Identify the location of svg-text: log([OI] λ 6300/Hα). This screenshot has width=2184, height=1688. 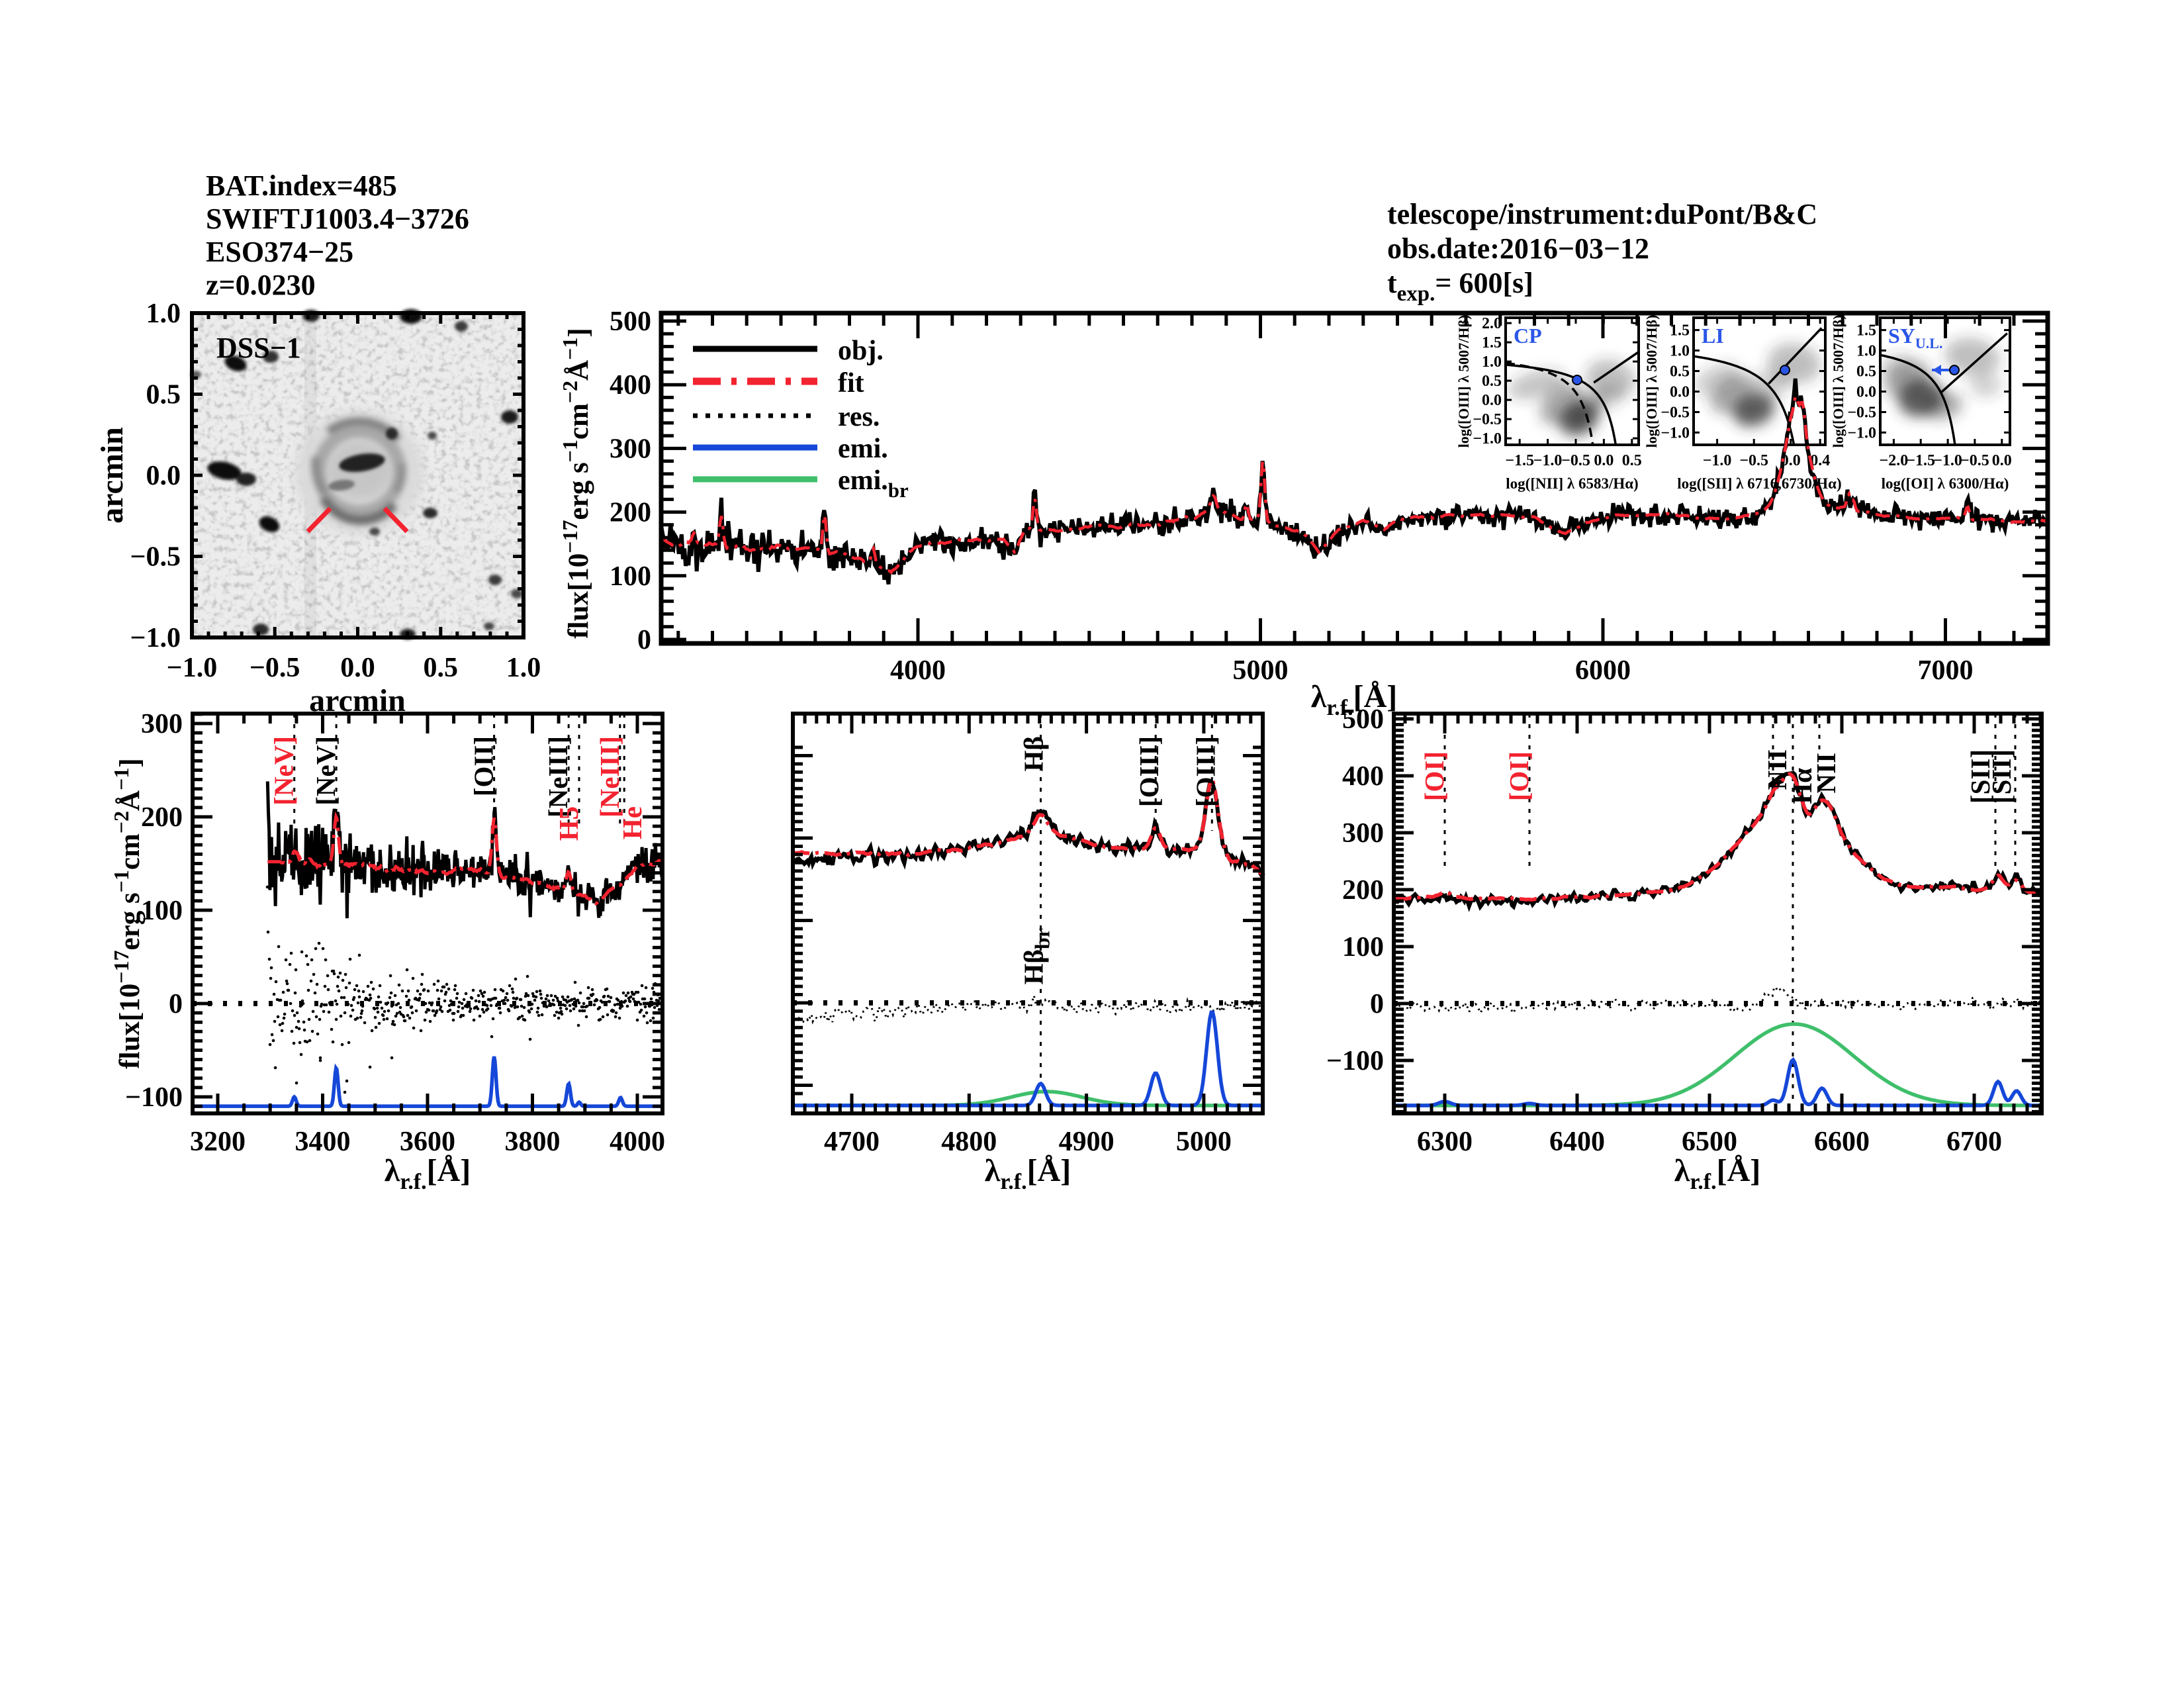
(1945, 483).